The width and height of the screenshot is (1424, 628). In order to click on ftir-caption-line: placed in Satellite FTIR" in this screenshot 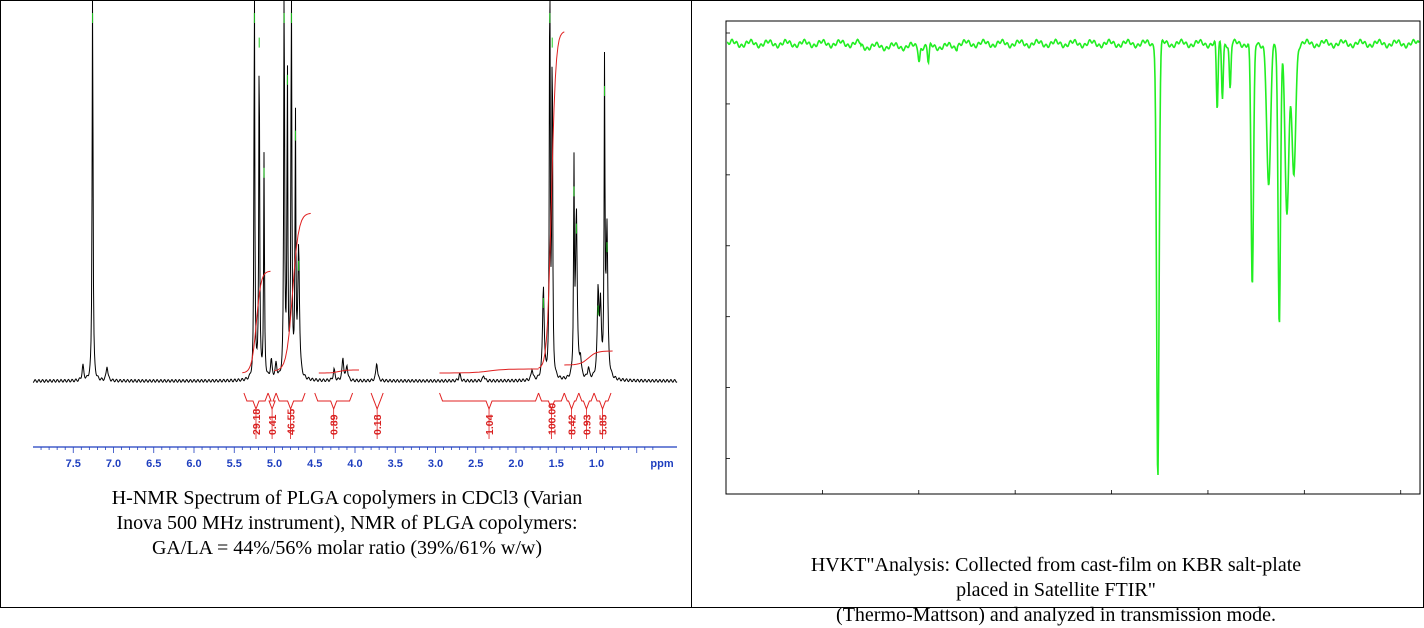, I will do `click(1056, 590)`.